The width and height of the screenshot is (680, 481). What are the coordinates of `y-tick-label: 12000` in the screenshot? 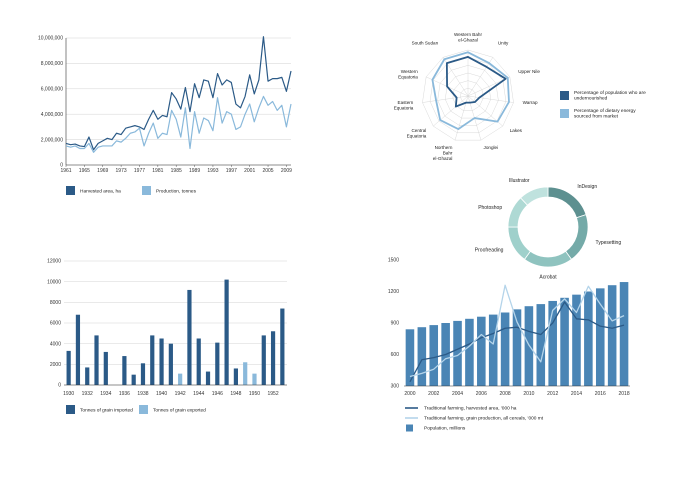 It's located at (54, 262).